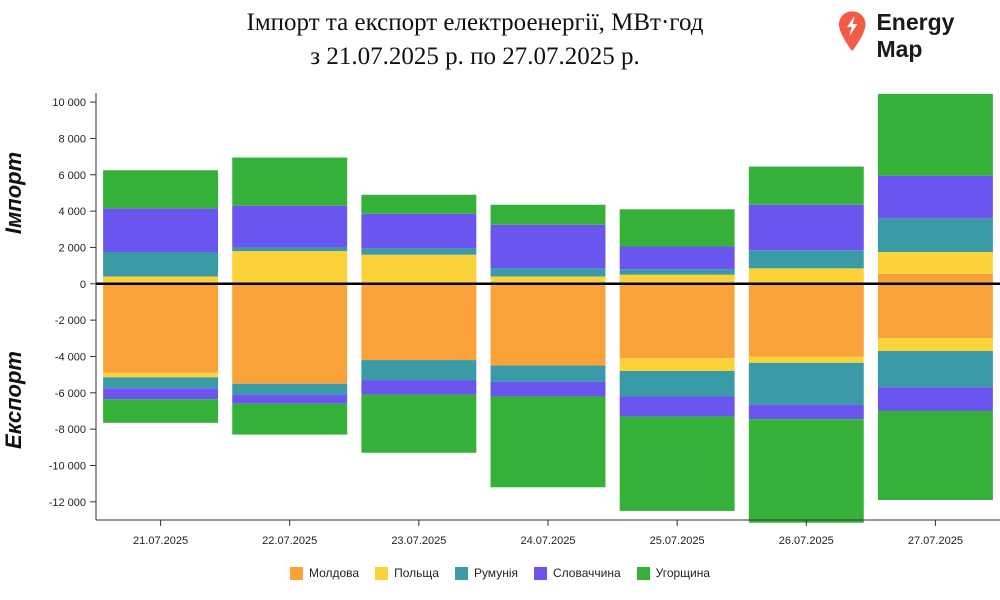 The height and width of the screenshot is (600, 1000). Describe the element at coordinates (69, 103) in the screenshot. I see `y-tick-label: 10 000` at that location.